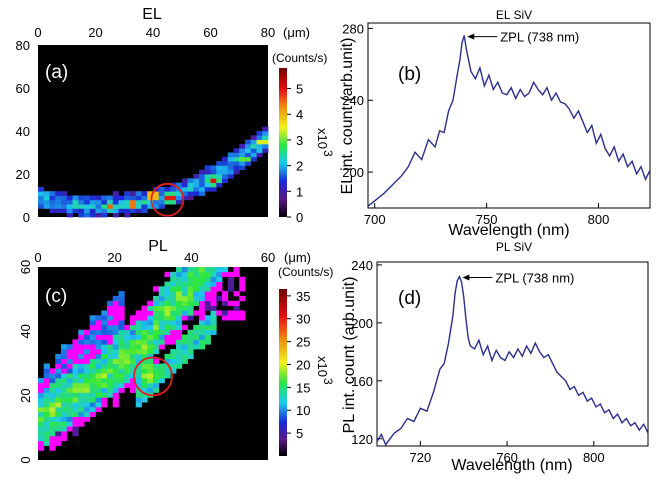 This screenshot has width=658, height=491. Describe the element at coordinates (353, 172) in the screenshot. I see `panel-b-y-tick: 200` at that location.